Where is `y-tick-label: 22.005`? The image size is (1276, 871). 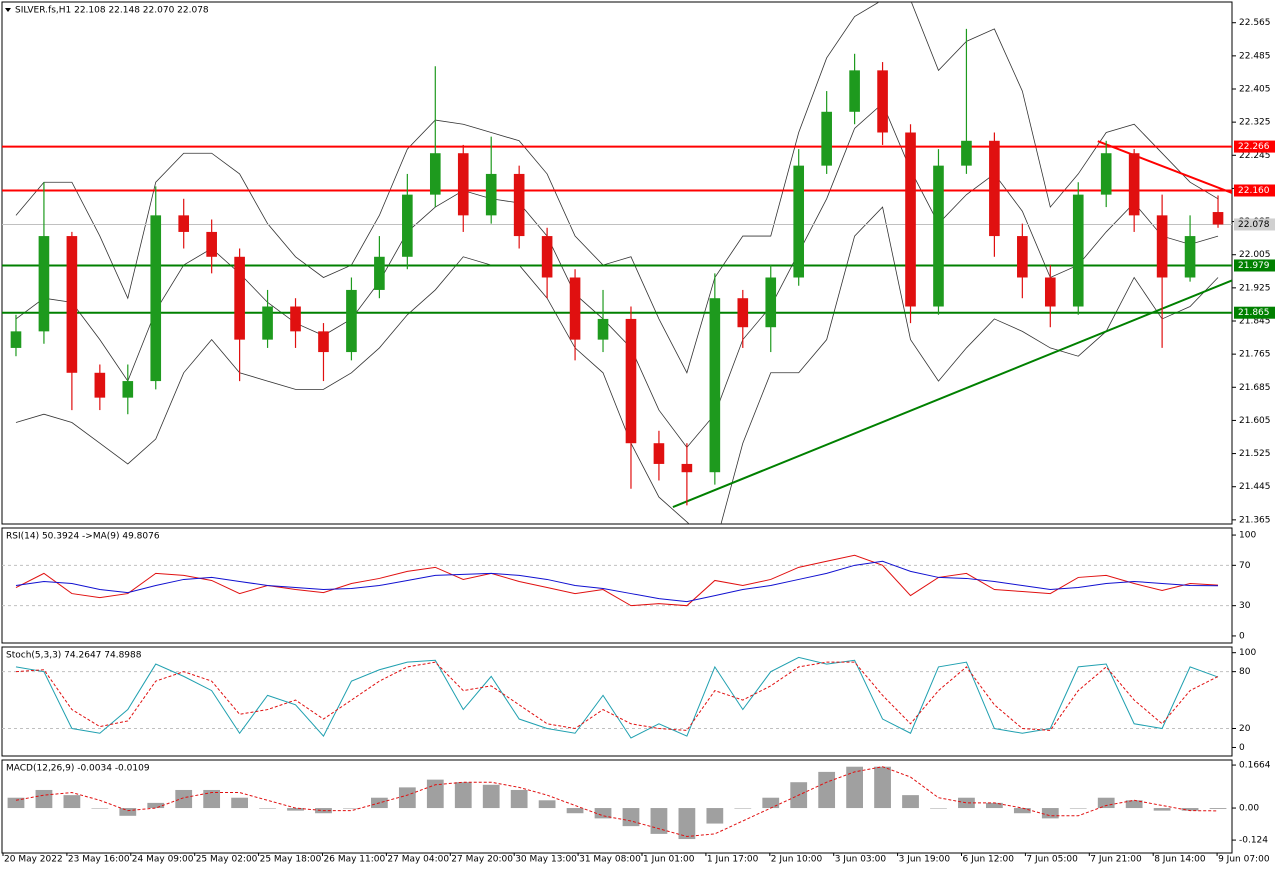
y-tick-label: 22.005 is located at coordinates (1255, 255).